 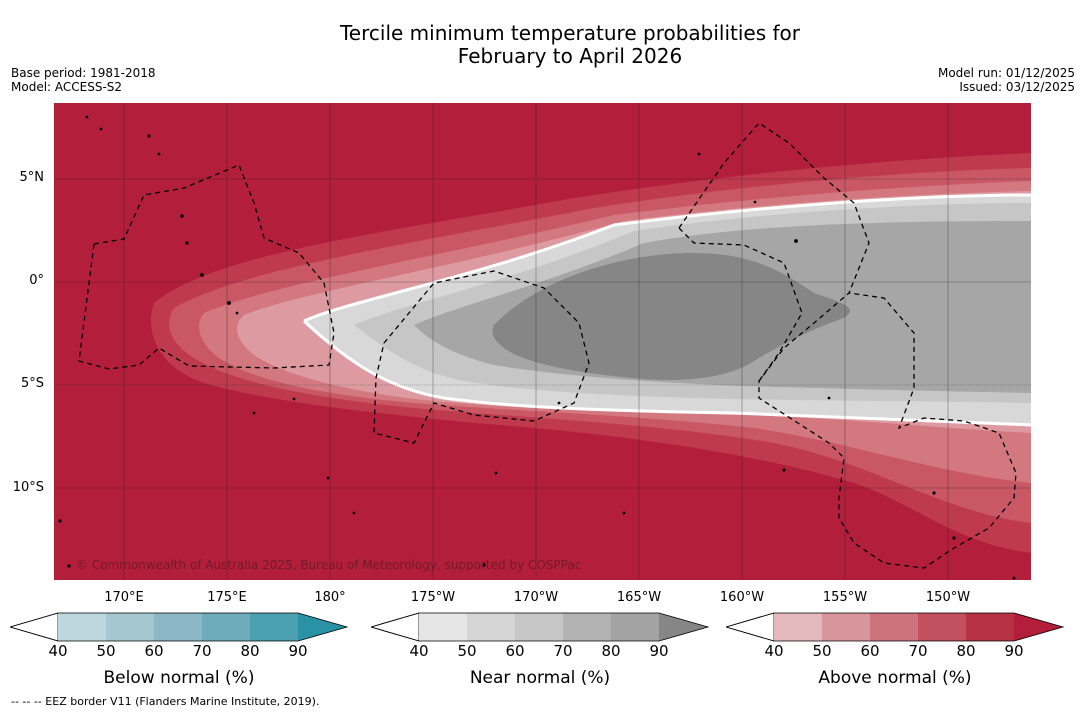 What do you see at coordinates (83, 73) in the screenshot?
I see `base-period: Base period: 1981-2018` at bounding box center [83, 73].